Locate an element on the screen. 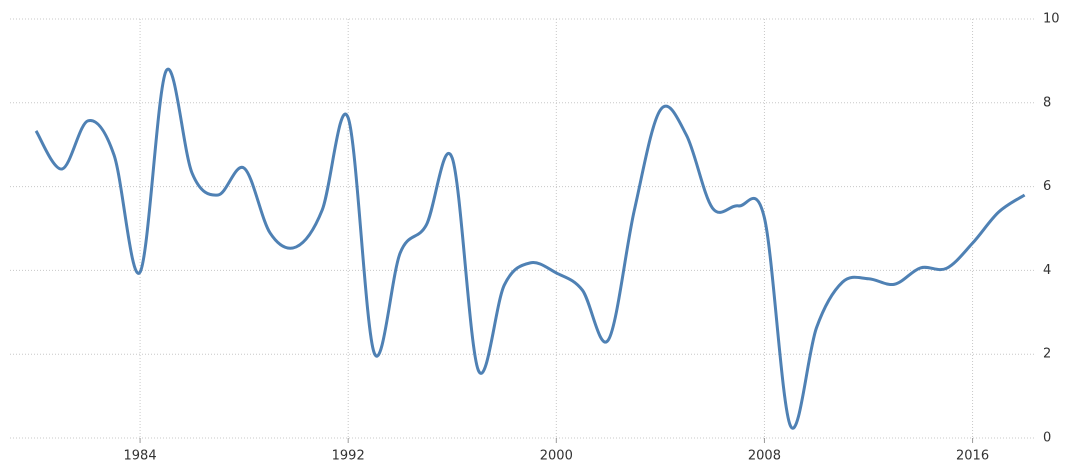 Image resolution: width=1079 pixels, height=470 pixels. y-tick-label: 6 is located at coordinates (1047, 186).